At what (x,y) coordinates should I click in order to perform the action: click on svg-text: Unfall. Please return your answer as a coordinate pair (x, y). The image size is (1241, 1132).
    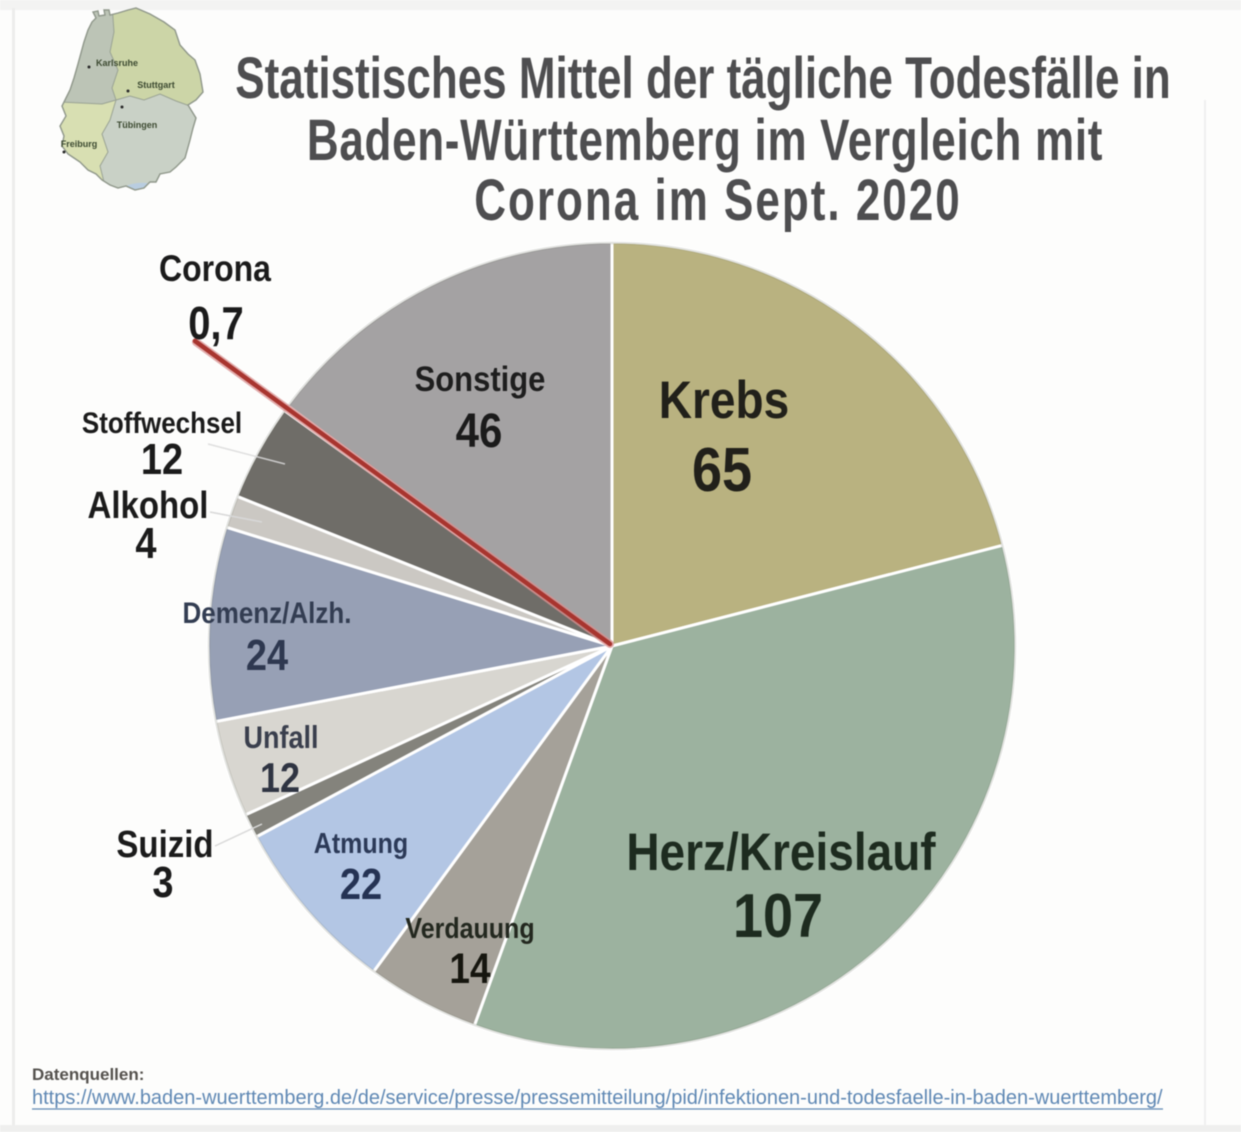
    Looking at the image, I should click on (281, 738).